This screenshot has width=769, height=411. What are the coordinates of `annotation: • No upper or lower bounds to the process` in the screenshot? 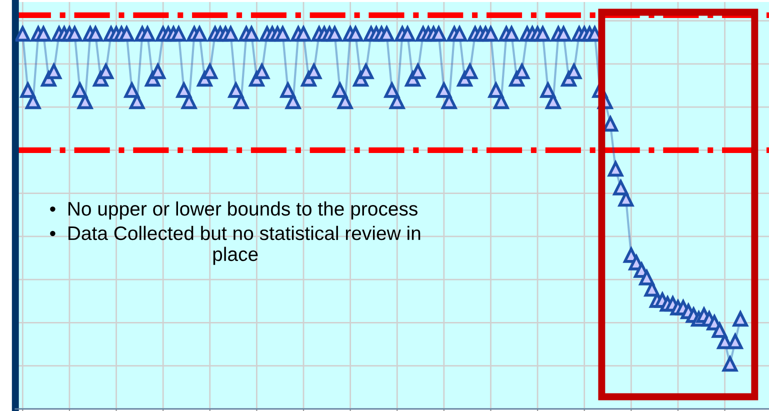 It's located at (234, 210).